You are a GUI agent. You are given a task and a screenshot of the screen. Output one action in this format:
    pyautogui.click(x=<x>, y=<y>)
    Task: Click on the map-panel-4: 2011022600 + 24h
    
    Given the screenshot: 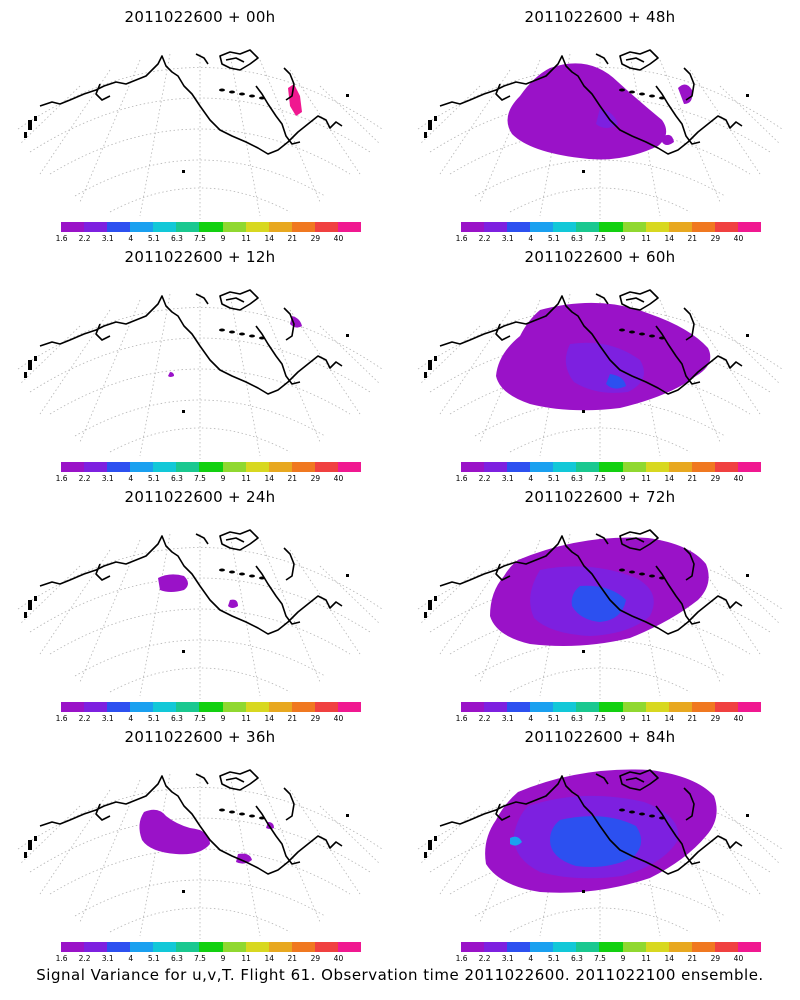 What is the action you would take?
    pyautogui.click(x=200, y=601)
    